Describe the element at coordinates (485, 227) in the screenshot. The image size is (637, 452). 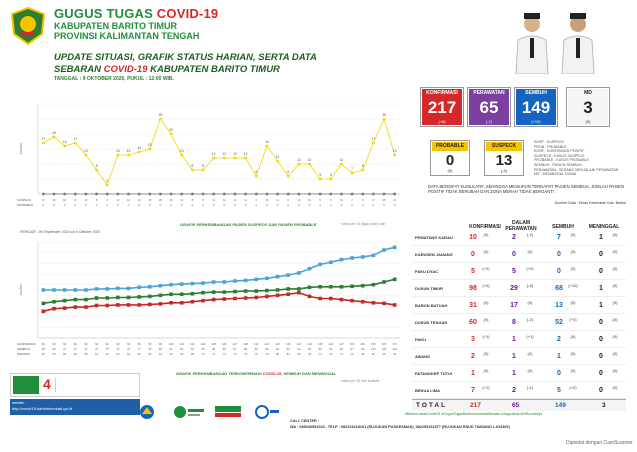
I see `col-konfirmasi: KONFIRMASI` at that location.